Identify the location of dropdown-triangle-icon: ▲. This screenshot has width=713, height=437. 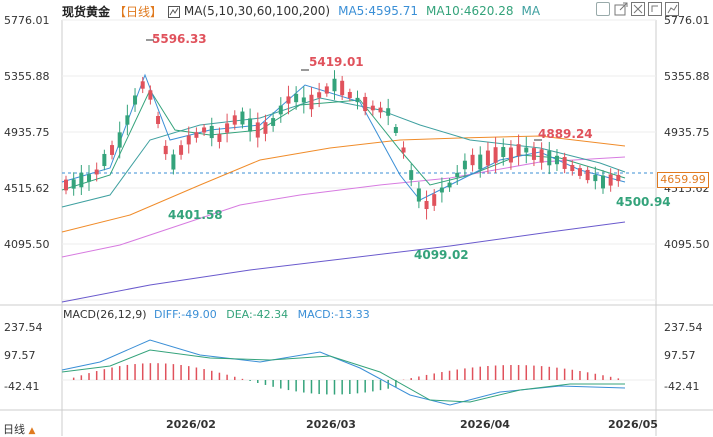
(32, 431).